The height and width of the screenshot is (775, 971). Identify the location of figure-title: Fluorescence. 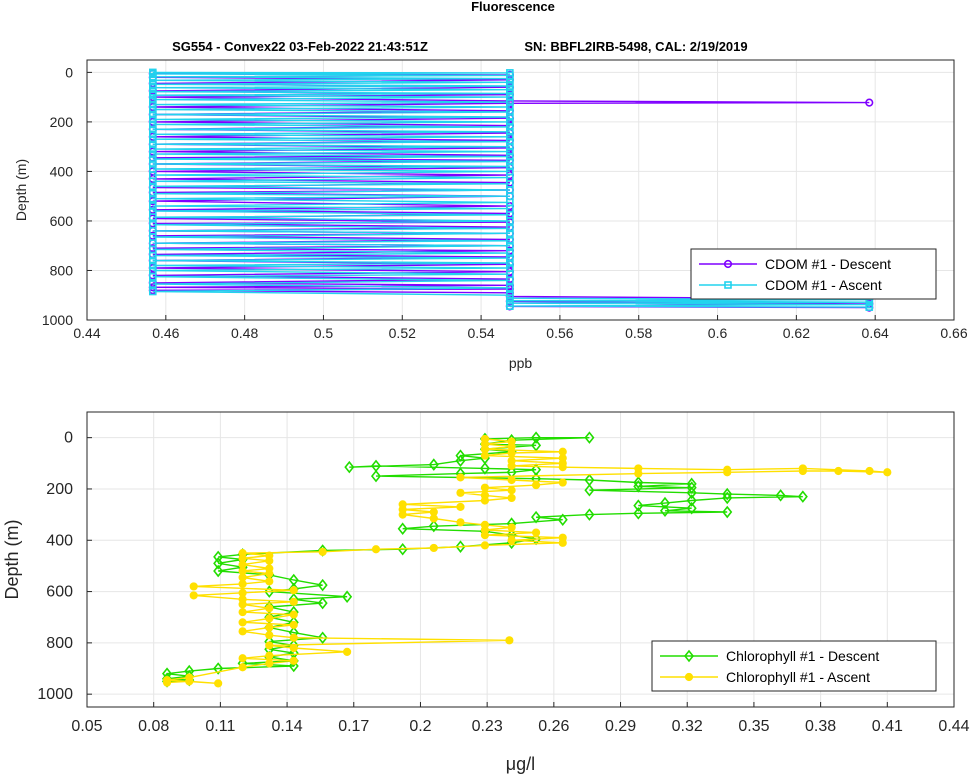
(513, 7).